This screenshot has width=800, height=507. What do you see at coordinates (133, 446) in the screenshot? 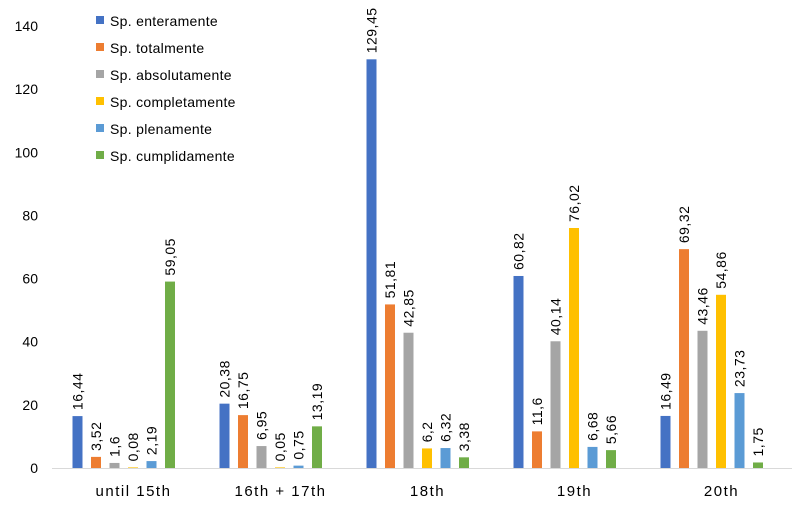
I see `data-label: 0,08` at bounding box center [133, 446].